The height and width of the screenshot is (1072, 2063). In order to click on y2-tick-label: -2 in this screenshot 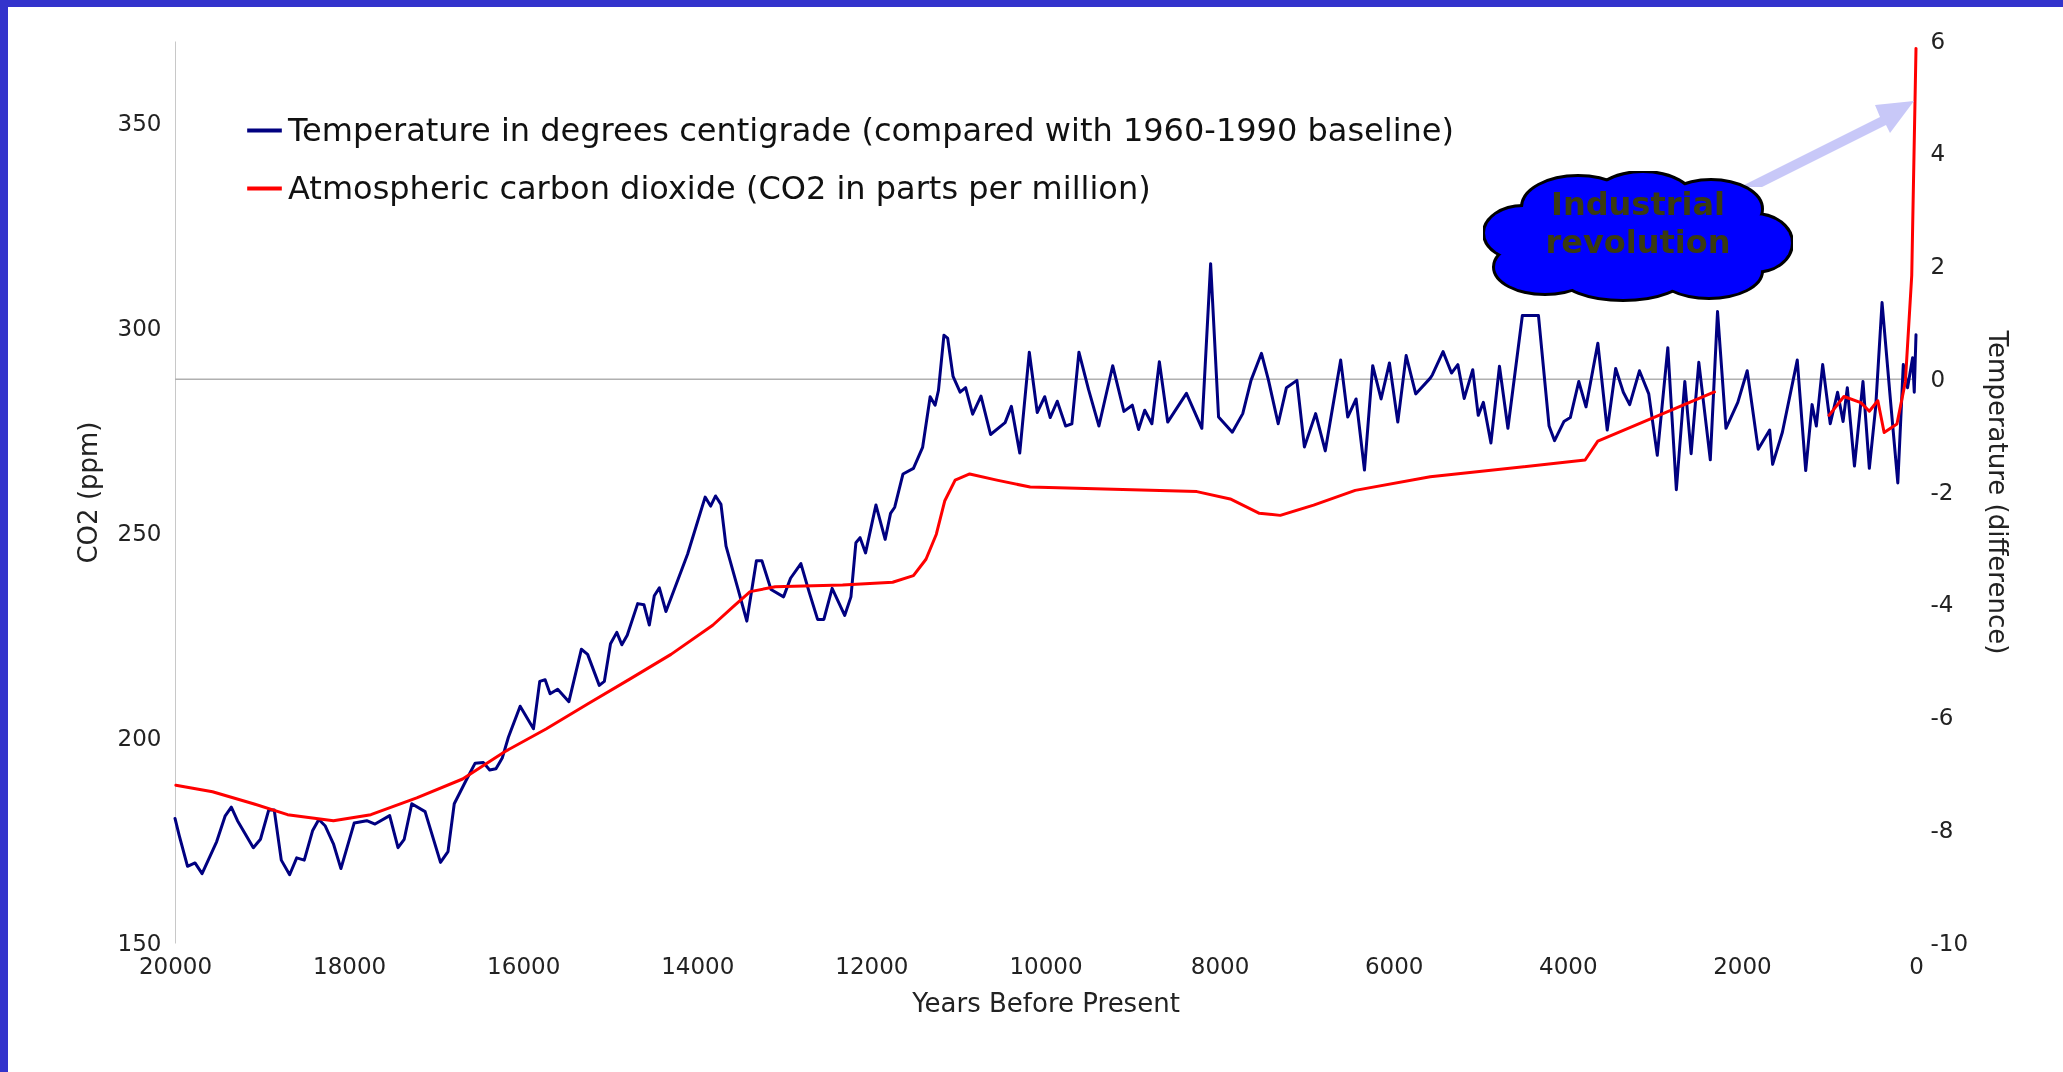, I will do `click(1942, 491)`.